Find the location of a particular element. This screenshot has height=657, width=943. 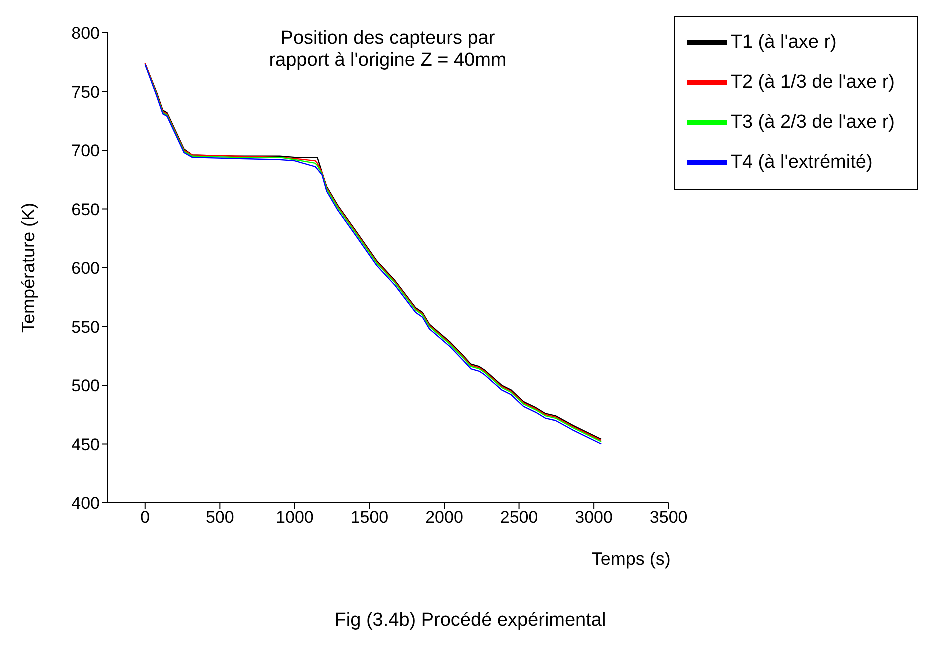

x-tick-label: 500 is located at coordinates (220, 518).